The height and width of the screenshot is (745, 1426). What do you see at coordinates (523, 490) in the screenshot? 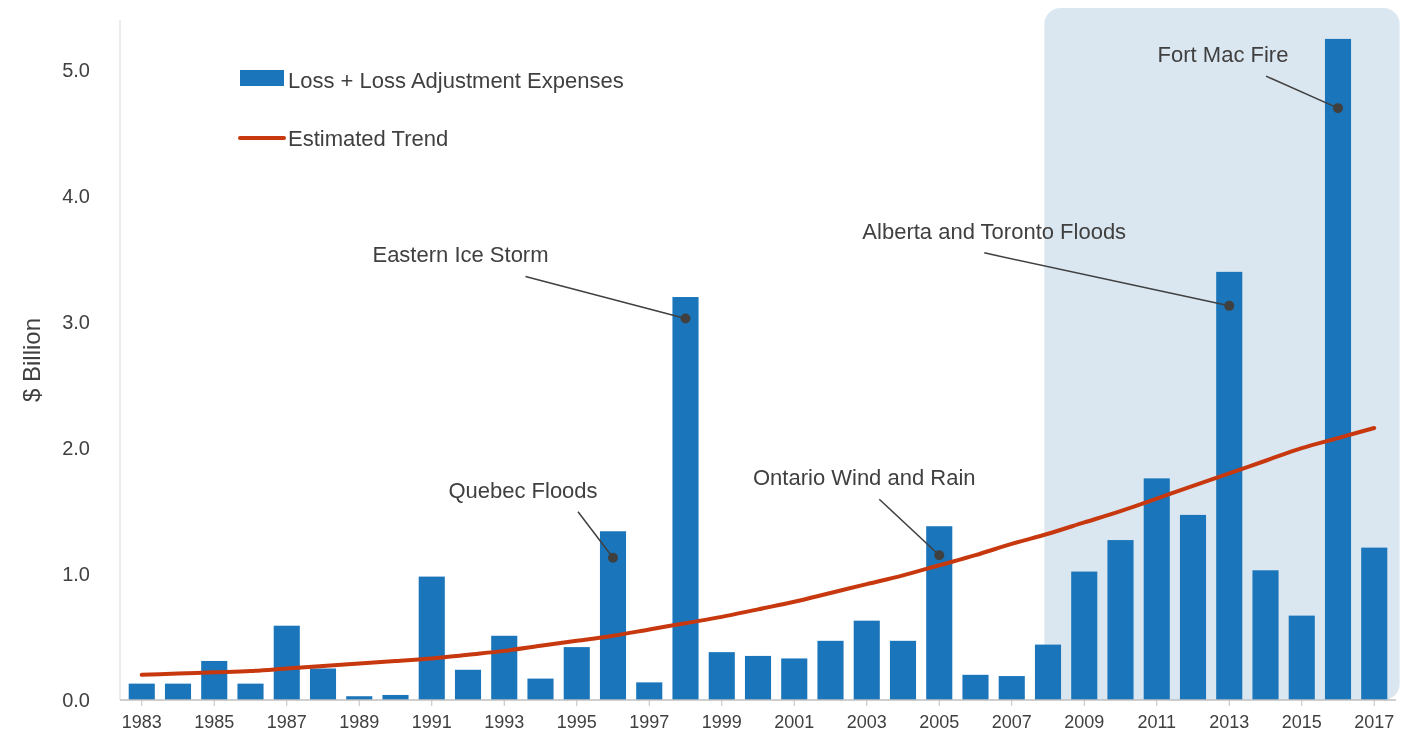
I see `annotation: Quebec Floods` at bounding box center [523, 490].